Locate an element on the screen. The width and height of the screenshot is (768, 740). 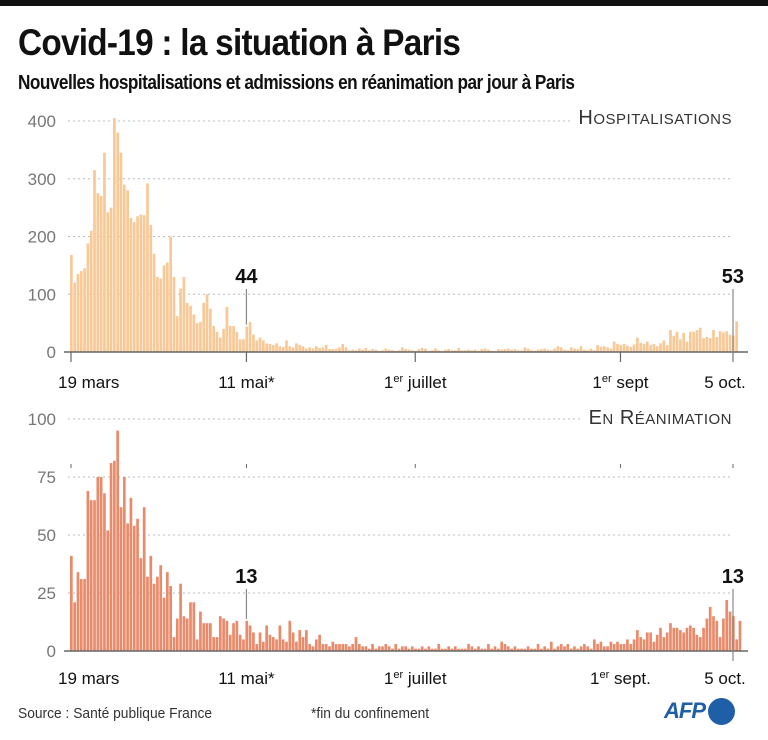
x-tick-label: 11 mai* is located at coordinates (246, 678).